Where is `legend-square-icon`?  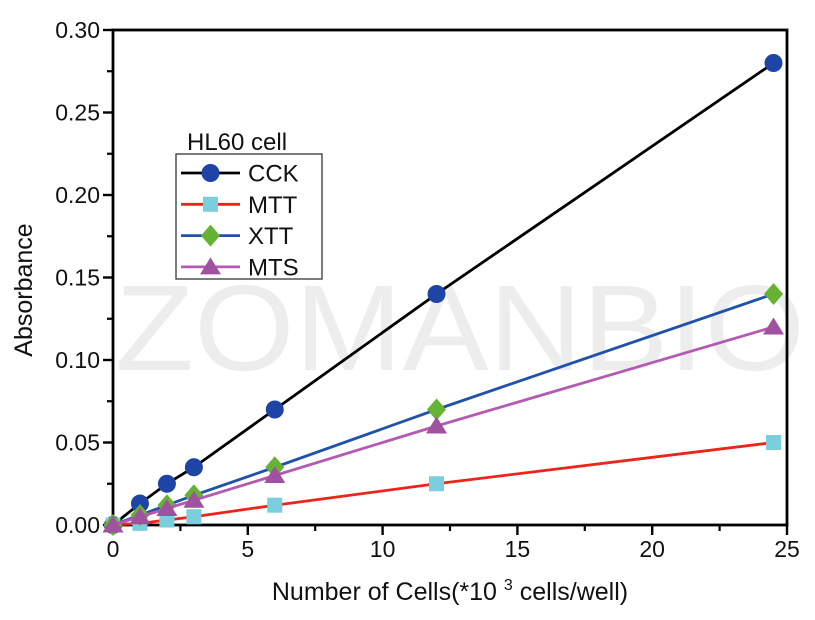
legend-square-icon is located at coordinates (210, 204).